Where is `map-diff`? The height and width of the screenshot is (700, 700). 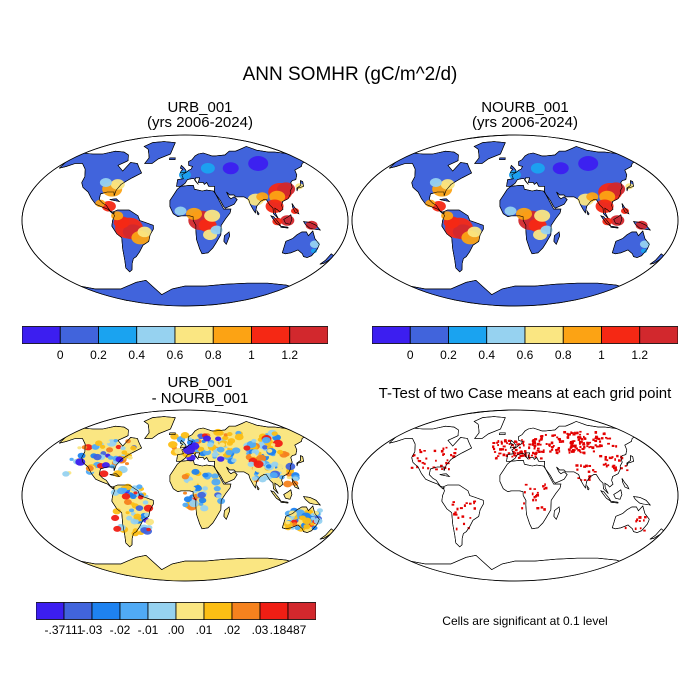
map-diff is located at coordinates (185, 495).